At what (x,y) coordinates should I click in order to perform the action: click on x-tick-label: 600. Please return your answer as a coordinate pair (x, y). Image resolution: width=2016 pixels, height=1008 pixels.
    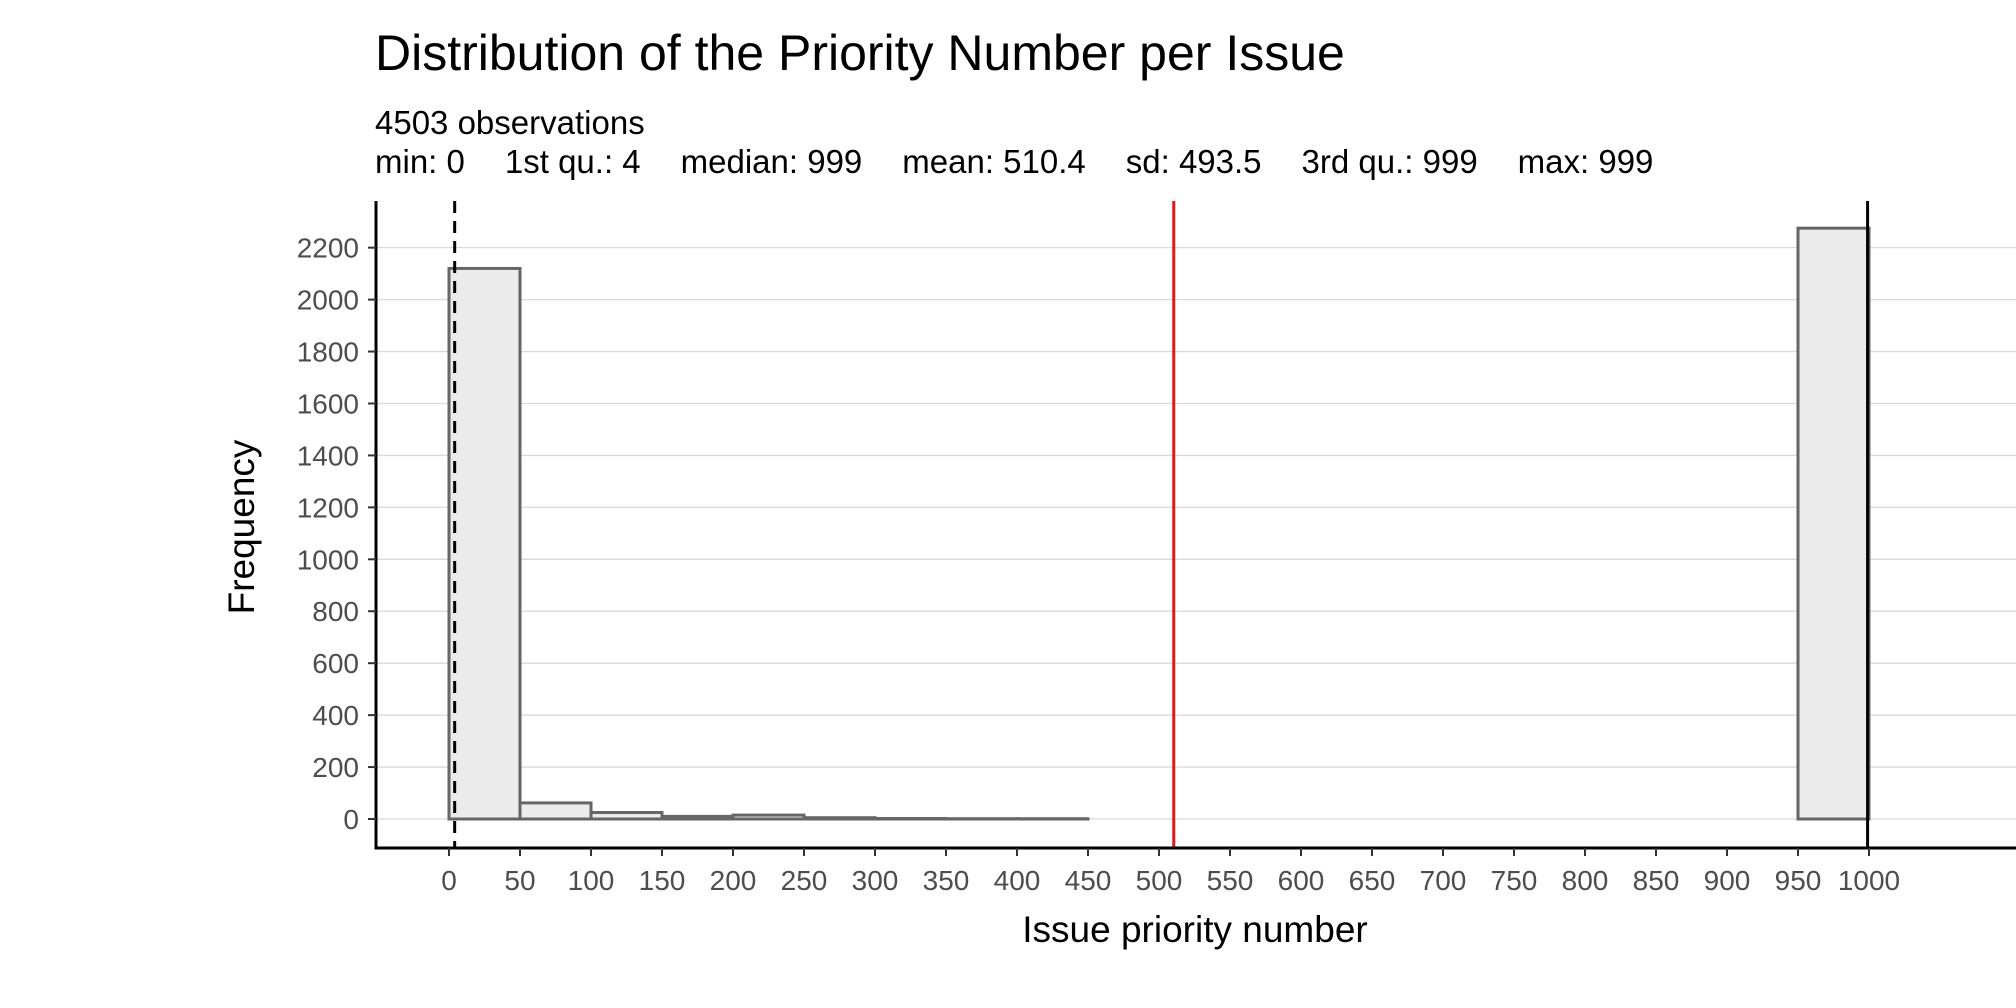
    Looking at the image, I should click on (1301, 880).